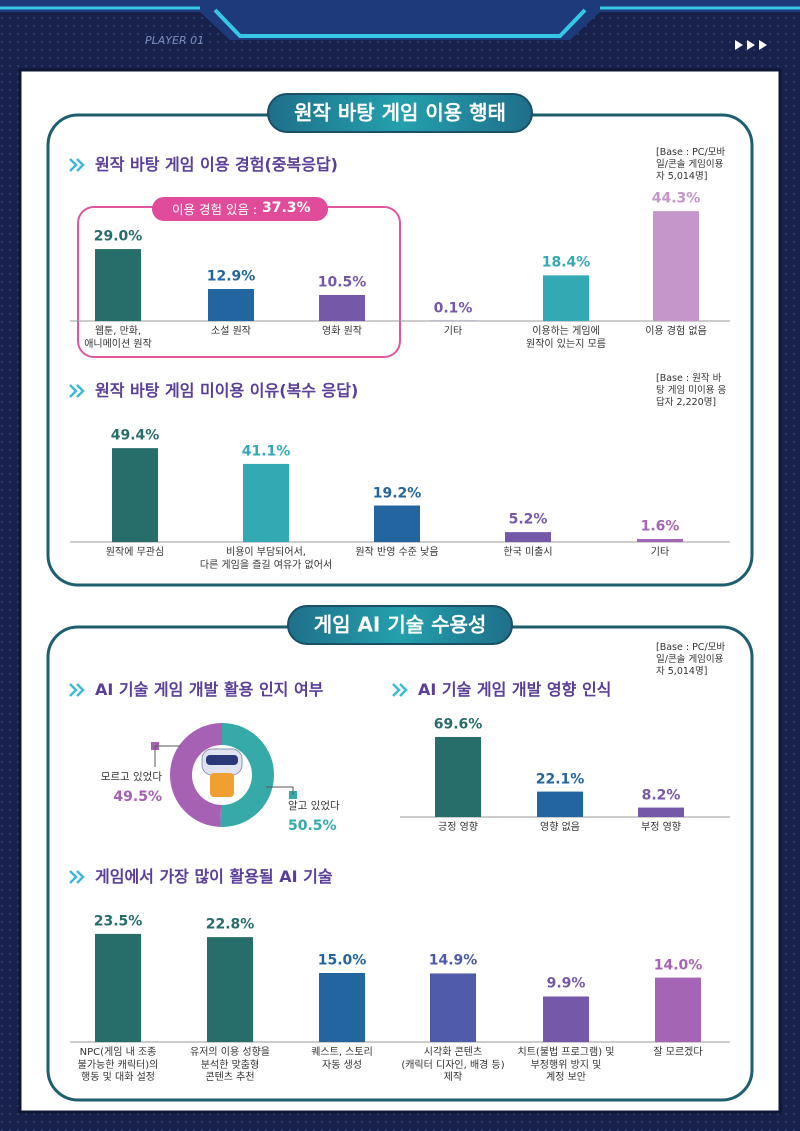 The width and height of the screenshot is (800, 1131). What do you see at coordinates (397, 493) in the screenshot?
I see `value-label: 19.2%` at bounding box center [397, 493].